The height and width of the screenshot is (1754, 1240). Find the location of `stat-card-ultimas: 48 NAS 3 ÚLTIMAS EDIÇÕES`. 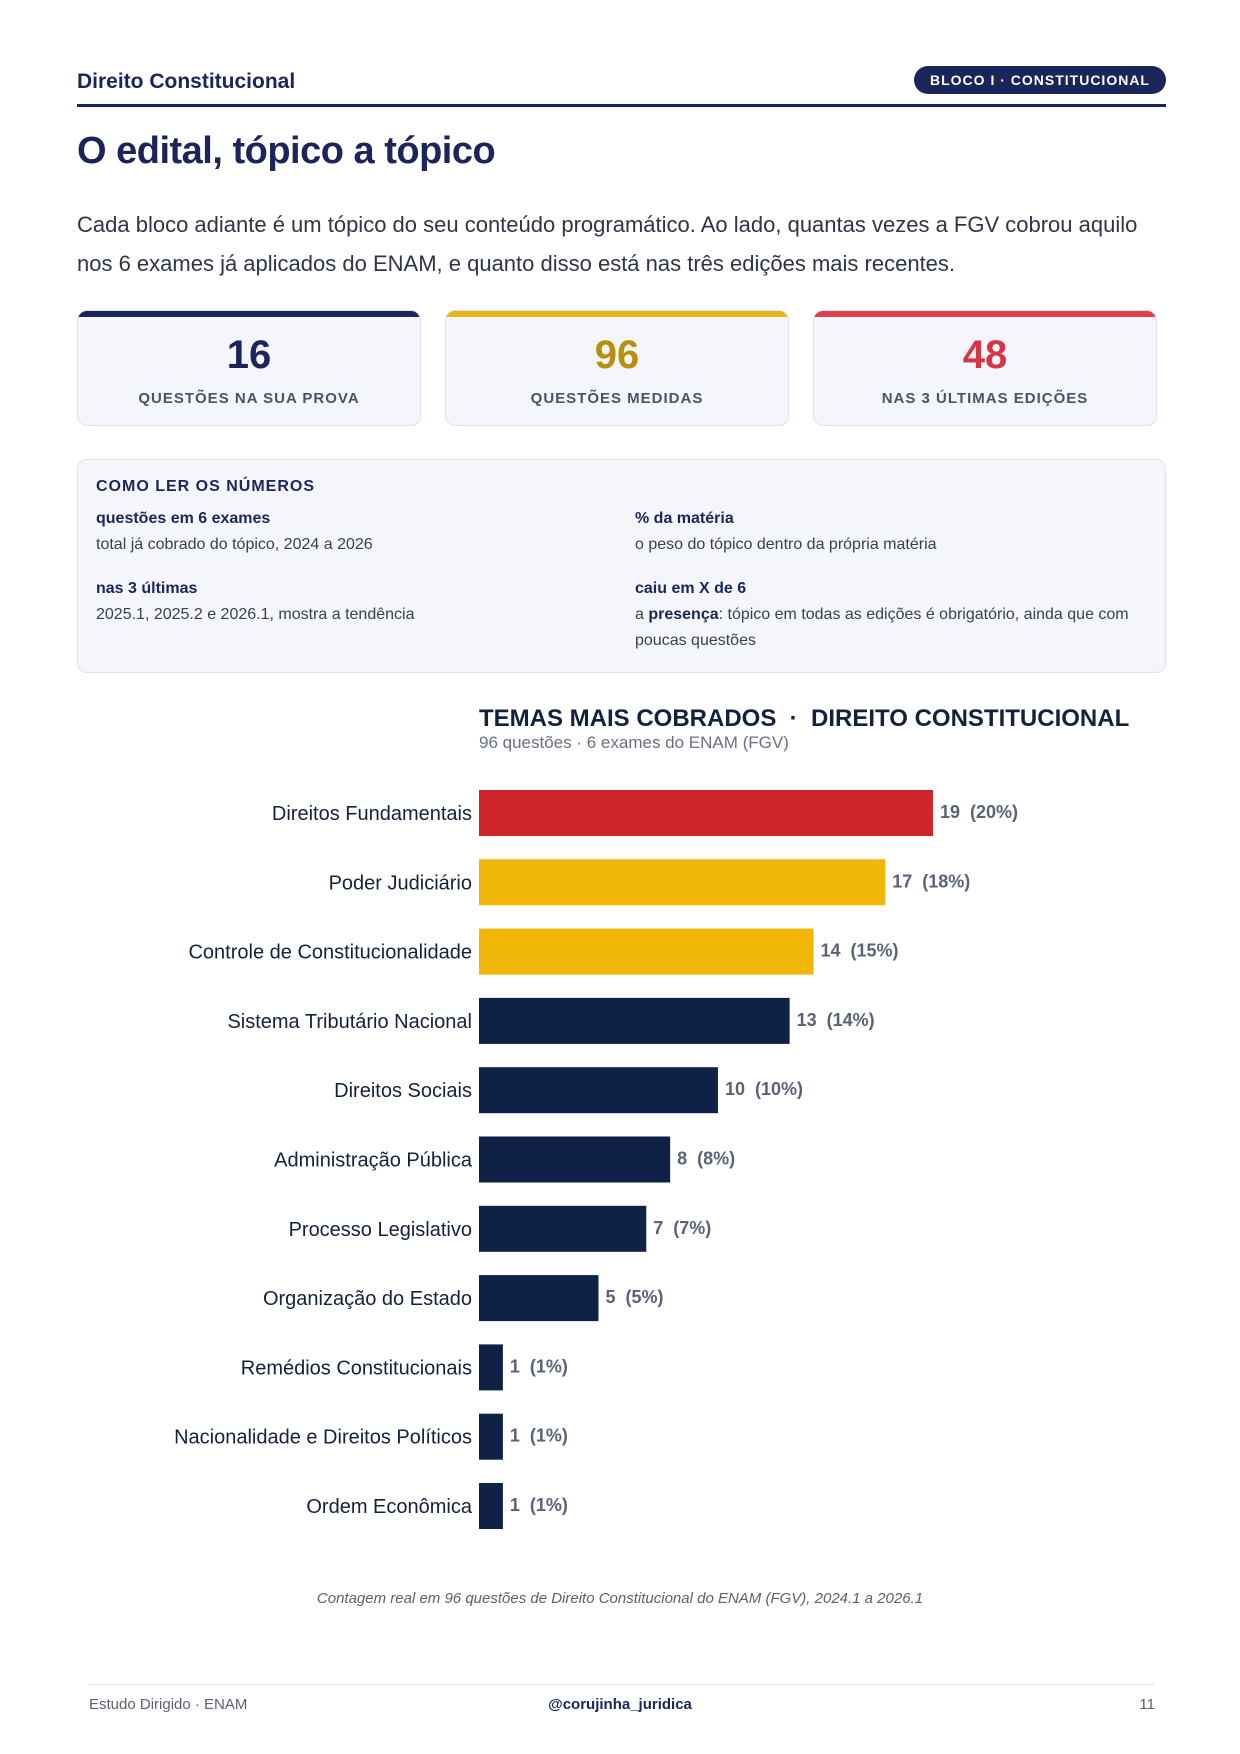

stat-card-ultimas: 48 NAS 3 ÚLTIMAS EDIÇÕES is located at coordinates (985, 368).